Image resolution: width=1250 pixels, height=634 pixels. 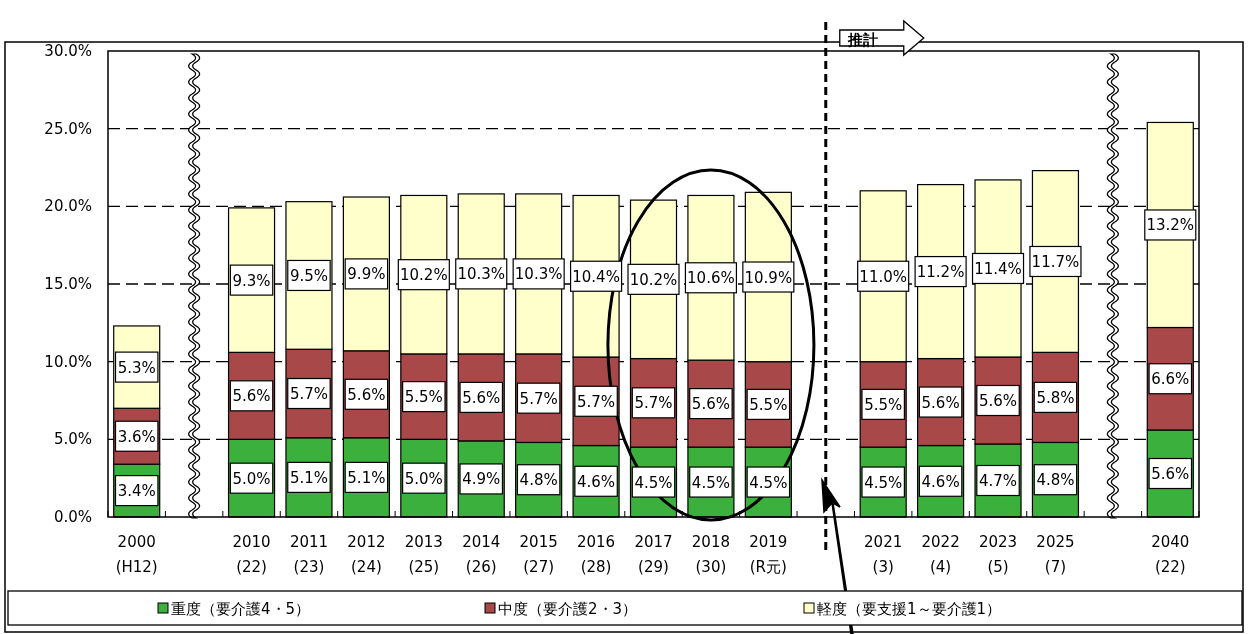 I want to click on x-tick-label: 2012 (24), so click(x=366, y=554).